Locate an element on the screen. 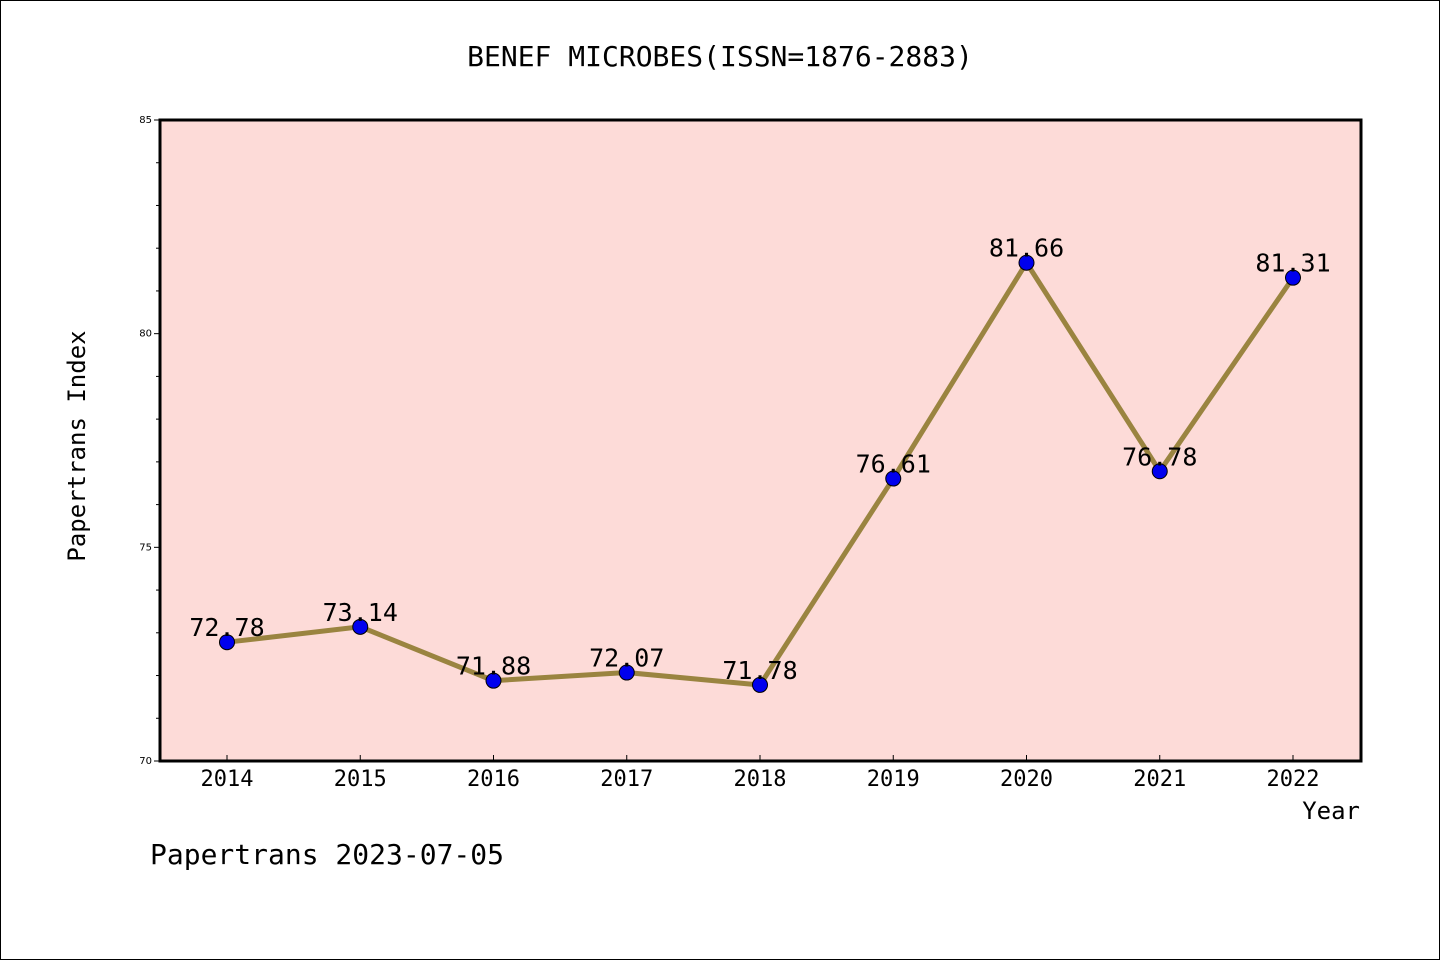 This screenshot has width=1440, height=960. x-axis: 2014 2015 2016 2017 2018 2019 2020 2021 2022 is located at coordinates (760, 773).